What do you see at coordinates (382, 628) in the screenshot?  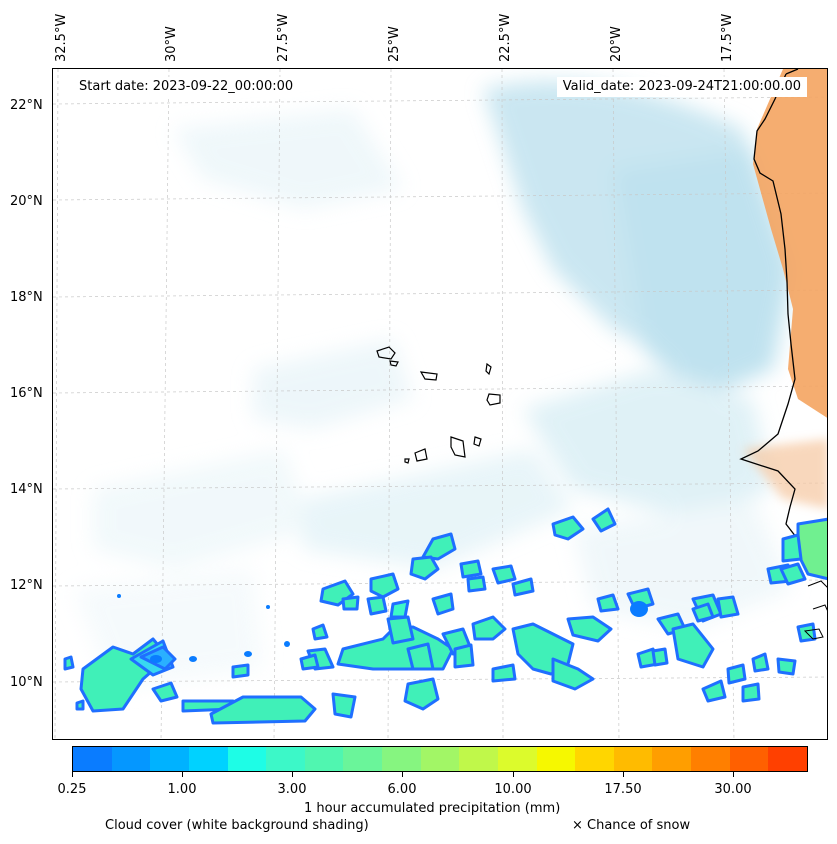 I see `heavier-precip-cells` at bounding box center [382, 628].